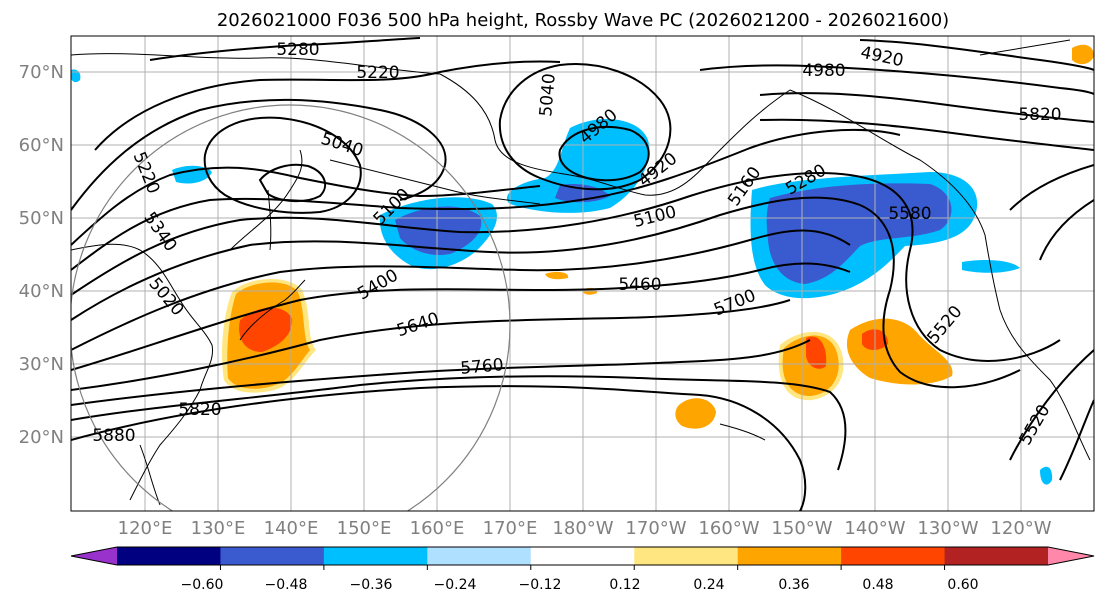 The width and height of the screenshot is (1105, 604). Describe the element at coordinates (41, 145) in the screenshot. I see `lat-label: 60°N` at that location.